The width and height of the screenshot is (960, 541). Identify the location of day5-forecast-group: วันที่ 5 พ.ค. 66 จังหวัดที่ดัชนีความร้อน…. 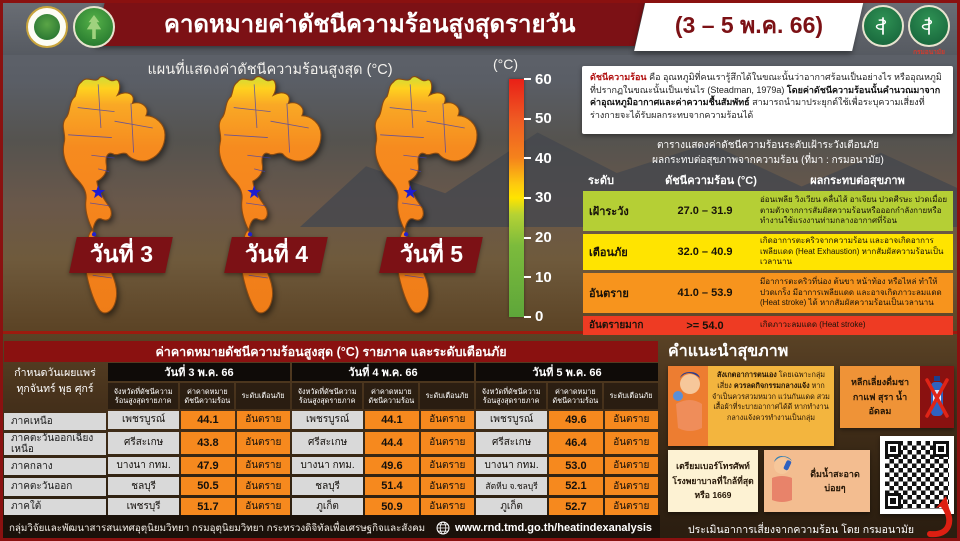
(567, 439).